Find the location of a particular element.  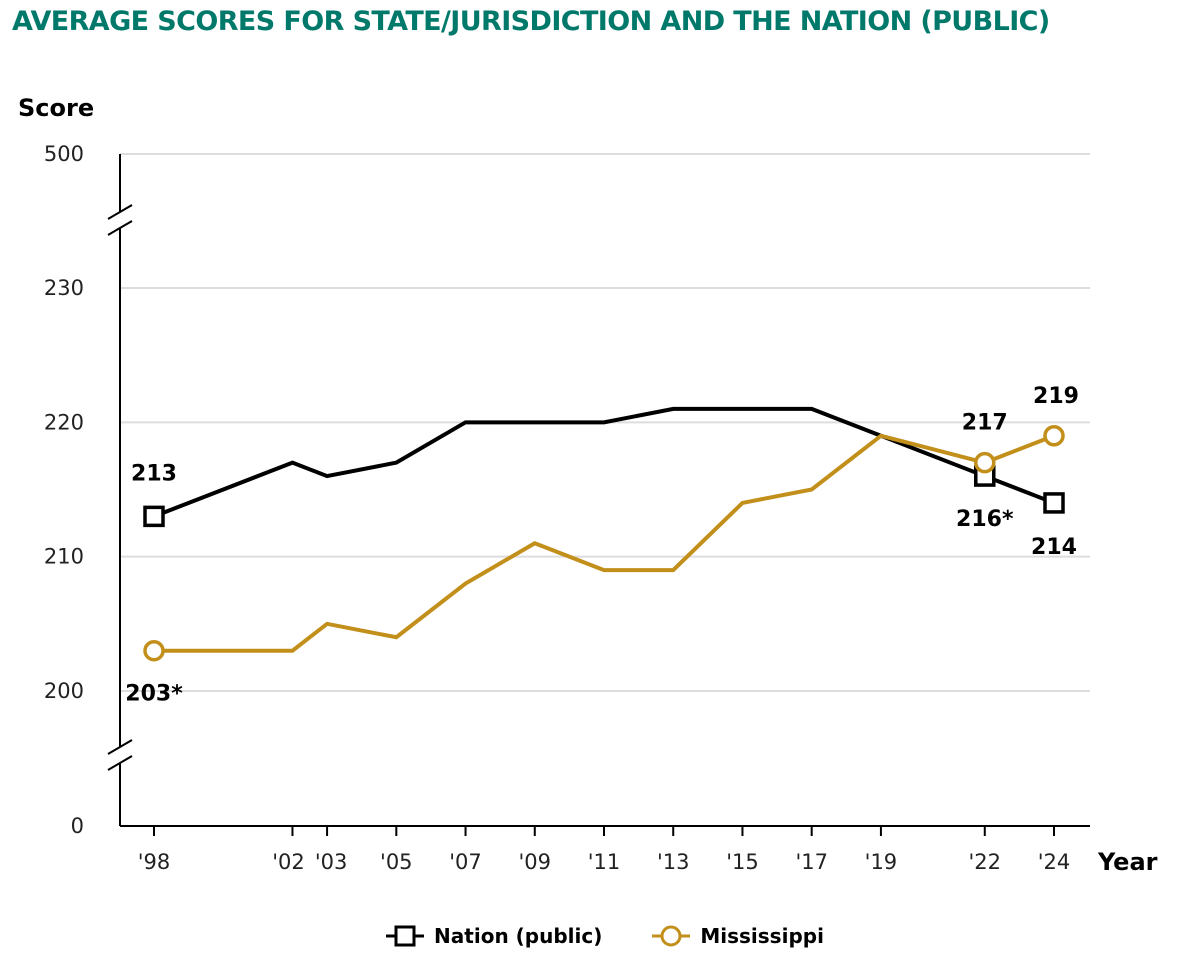

x-tick-label: '17 is located at coordinates (811, 862).